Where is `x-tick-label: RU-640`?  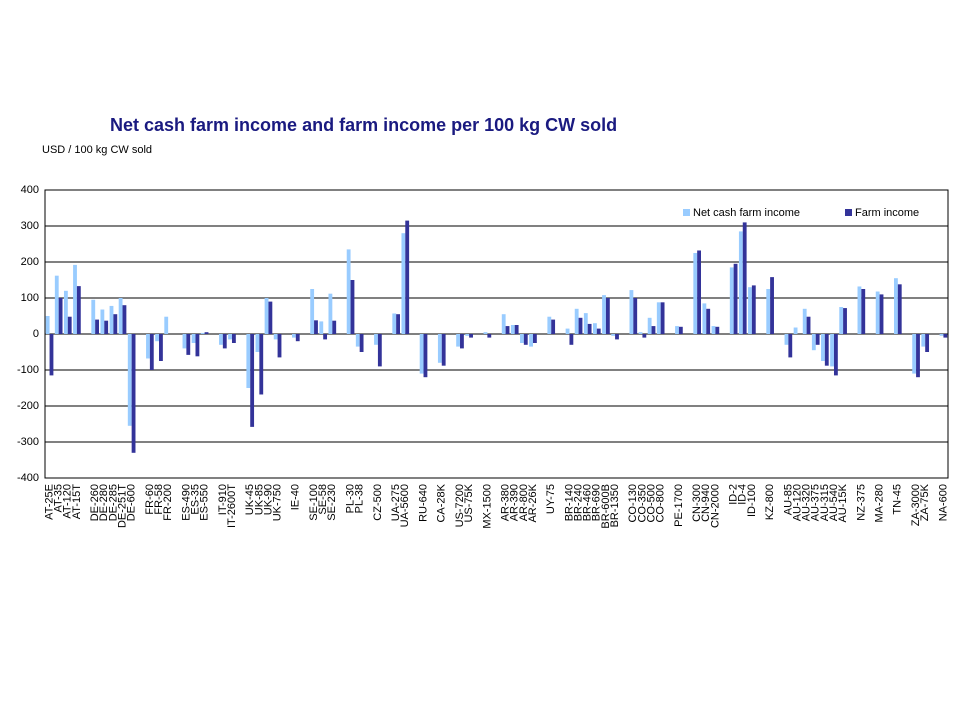 x-tick-label: RU-640 is located at coordinates (423, 503).